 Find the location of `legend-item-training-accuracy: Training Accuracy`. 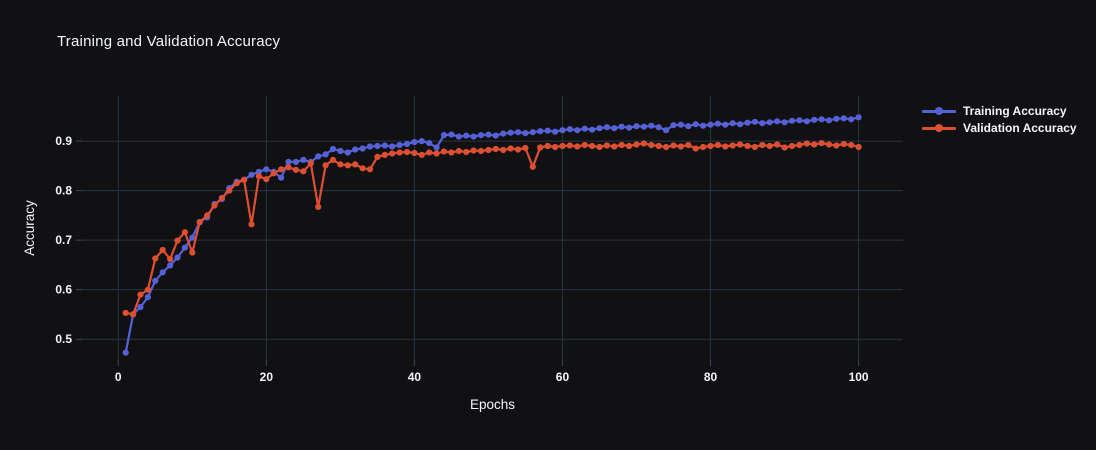

legend-item-training-accuracy: Training Accuracy is located at coordinates (999, 111).